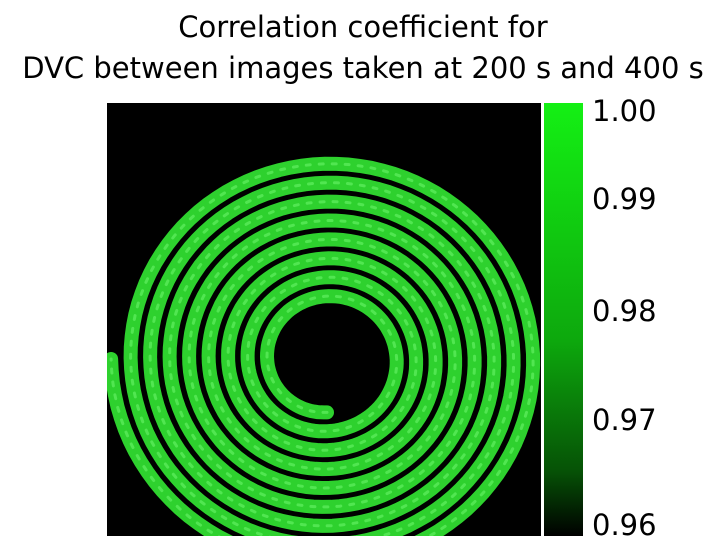 Image resolution: width=726 pixels, height=542 pixels. Describe the element at coordinates (624, 311) in the screenshot. I see `colorbar-tick-3: 0.98` at that location.